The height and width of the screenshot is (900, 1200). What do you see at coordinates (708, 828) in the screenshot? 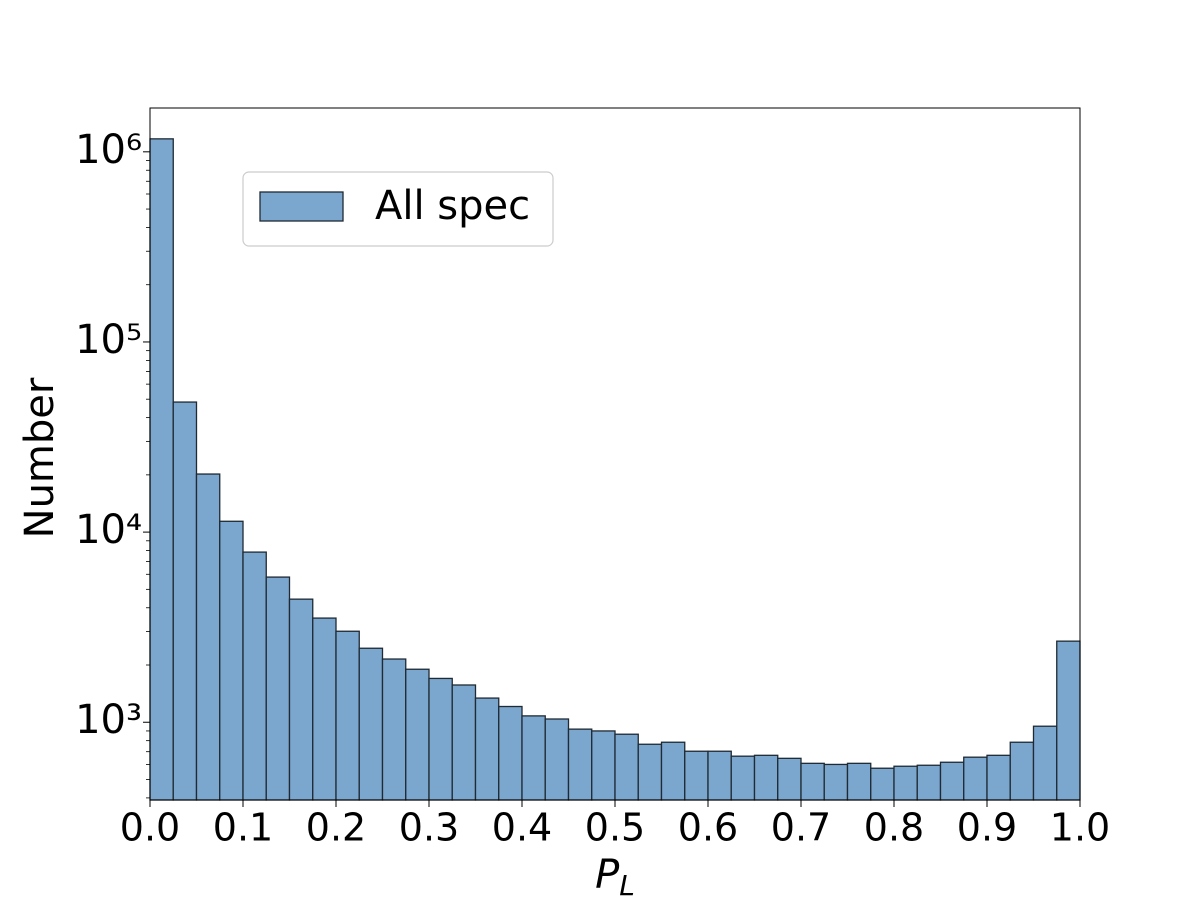
I see `x-tick-label: 0.6` at bounding box center [708, 828].